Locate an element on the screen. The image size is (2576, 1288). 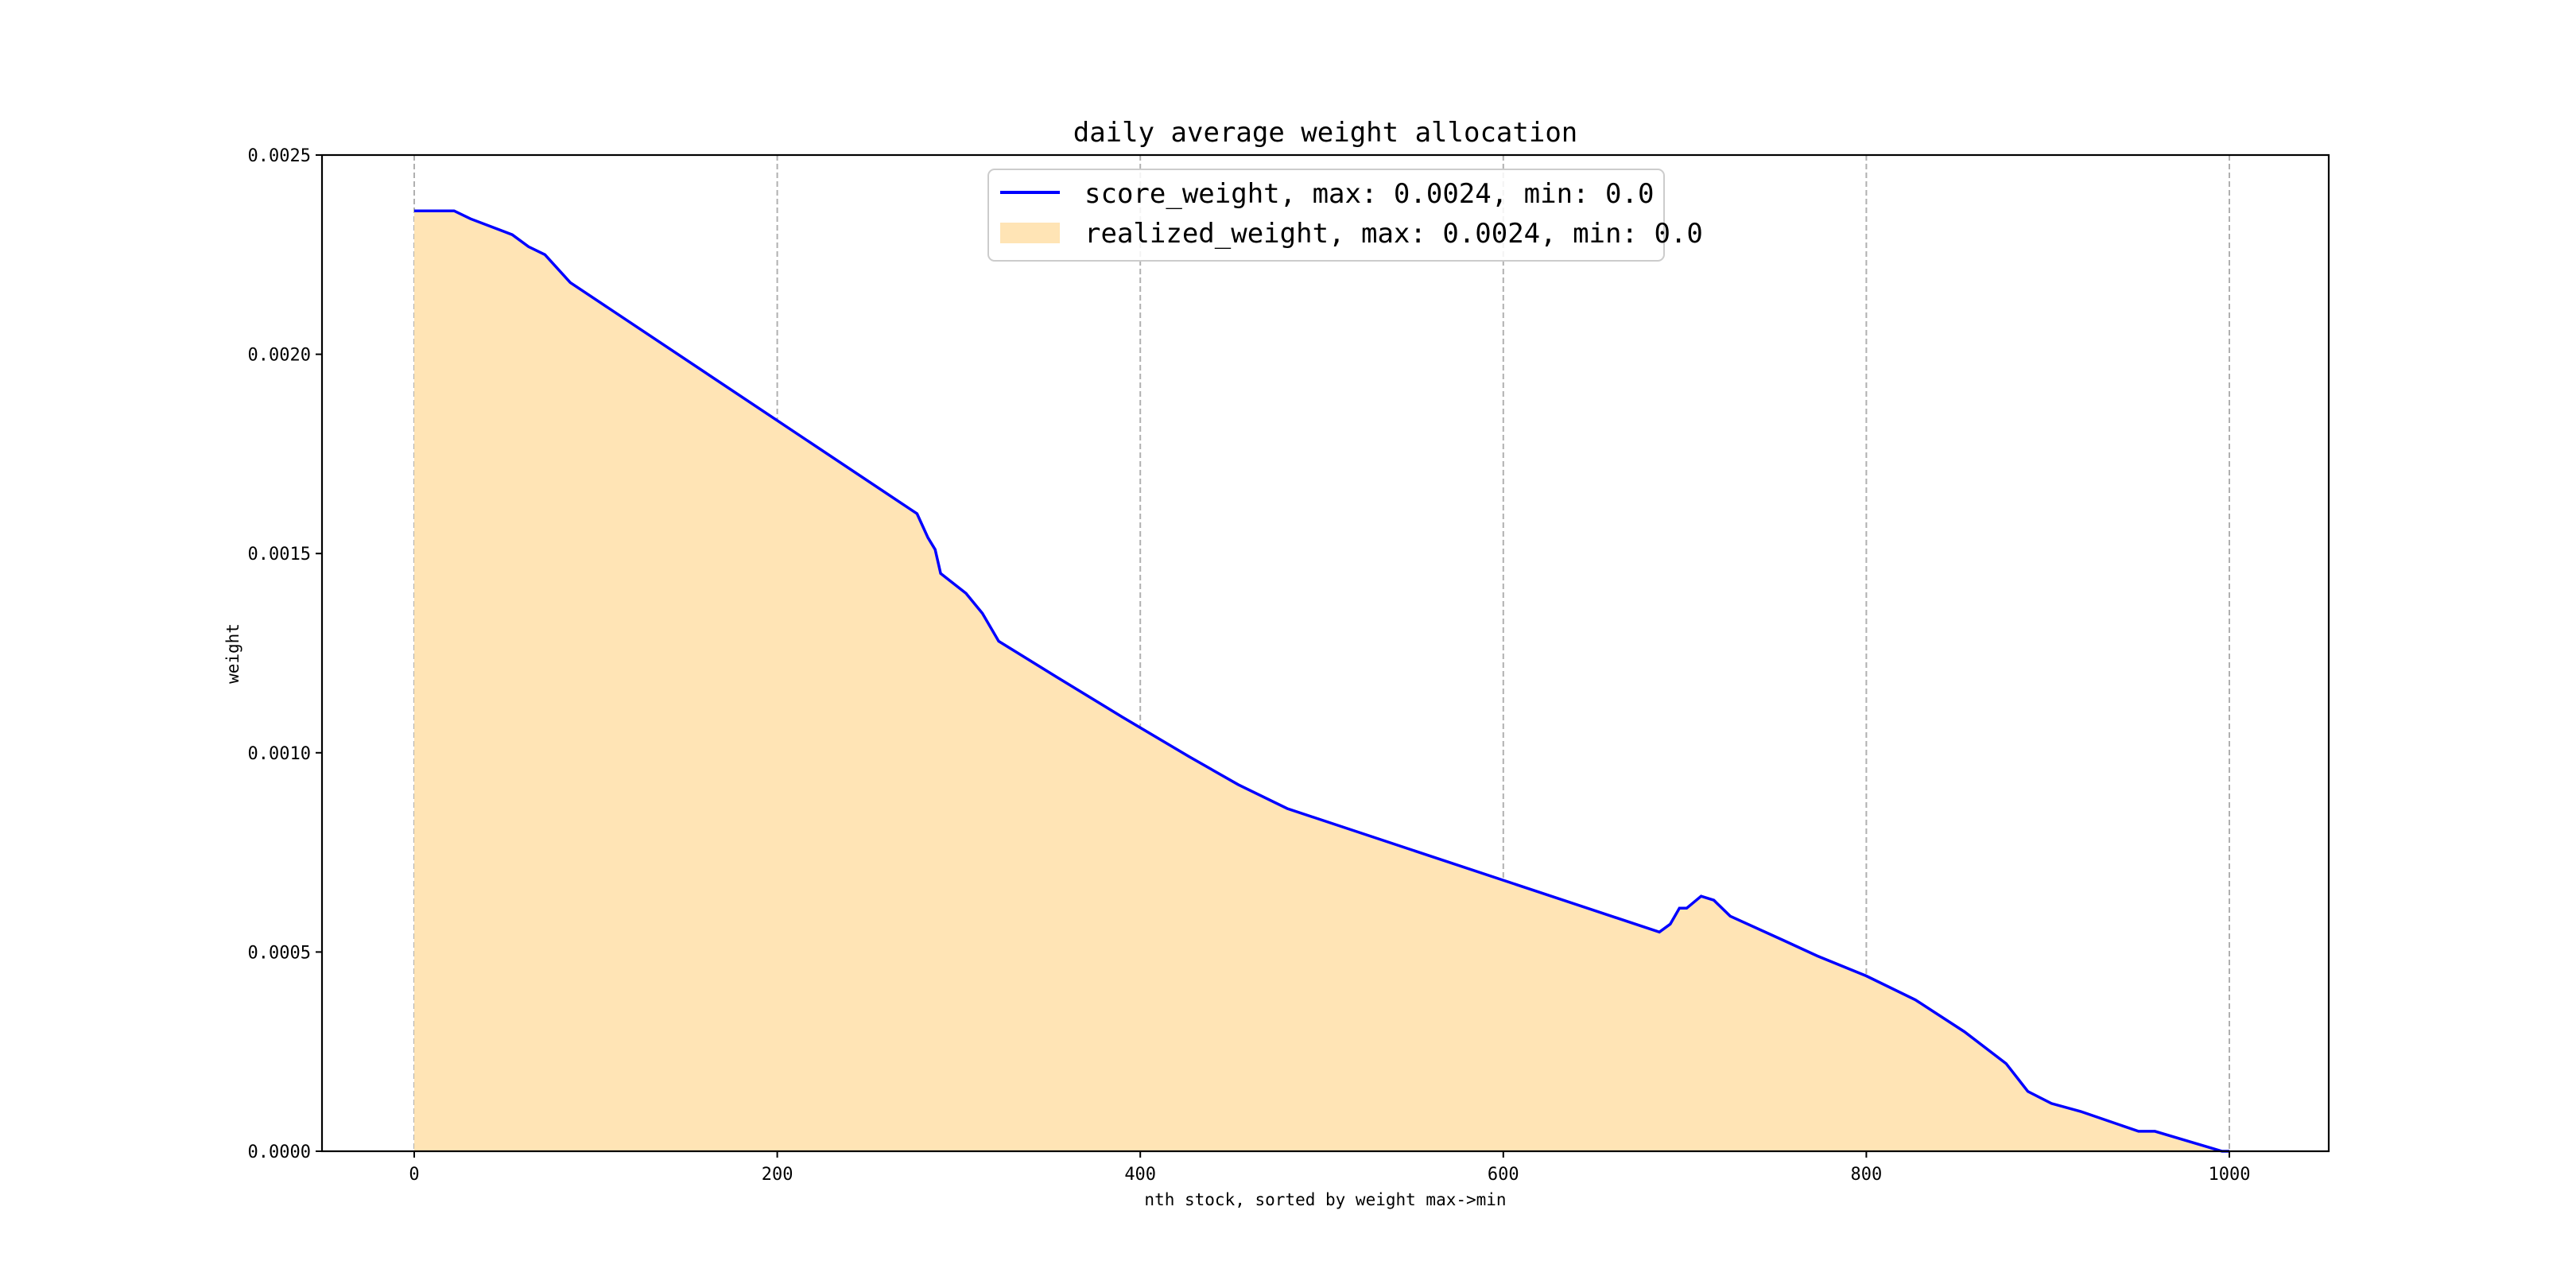
legend-fill-swatch is located at coordinates (1030, 233).